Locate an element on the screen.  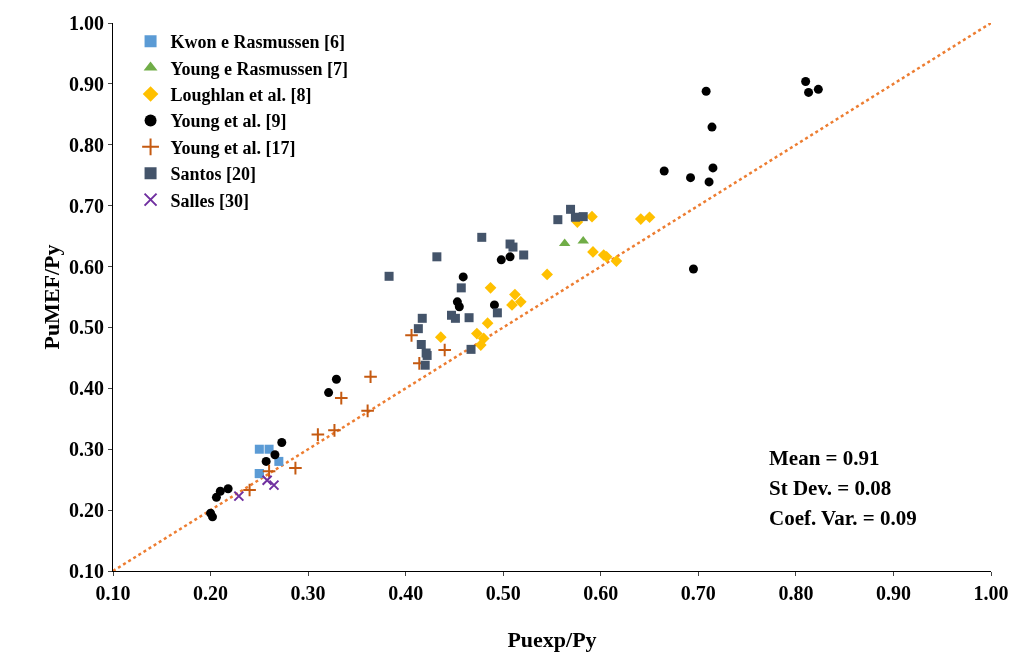
legend-label: Young et al. [9] is located at coordinates (228, 121).